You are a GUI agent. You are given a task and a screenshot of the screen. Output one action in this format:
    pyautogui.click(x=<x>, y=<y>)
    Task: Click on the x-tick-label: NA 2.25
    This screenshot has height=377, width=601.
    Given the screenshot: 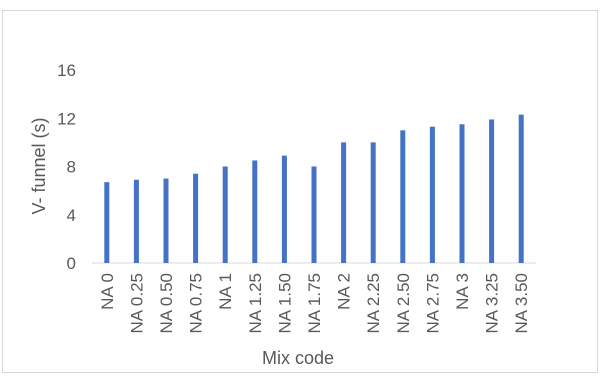 What is the action you would take?
    pyautogui.click(x=373, y=303)
    